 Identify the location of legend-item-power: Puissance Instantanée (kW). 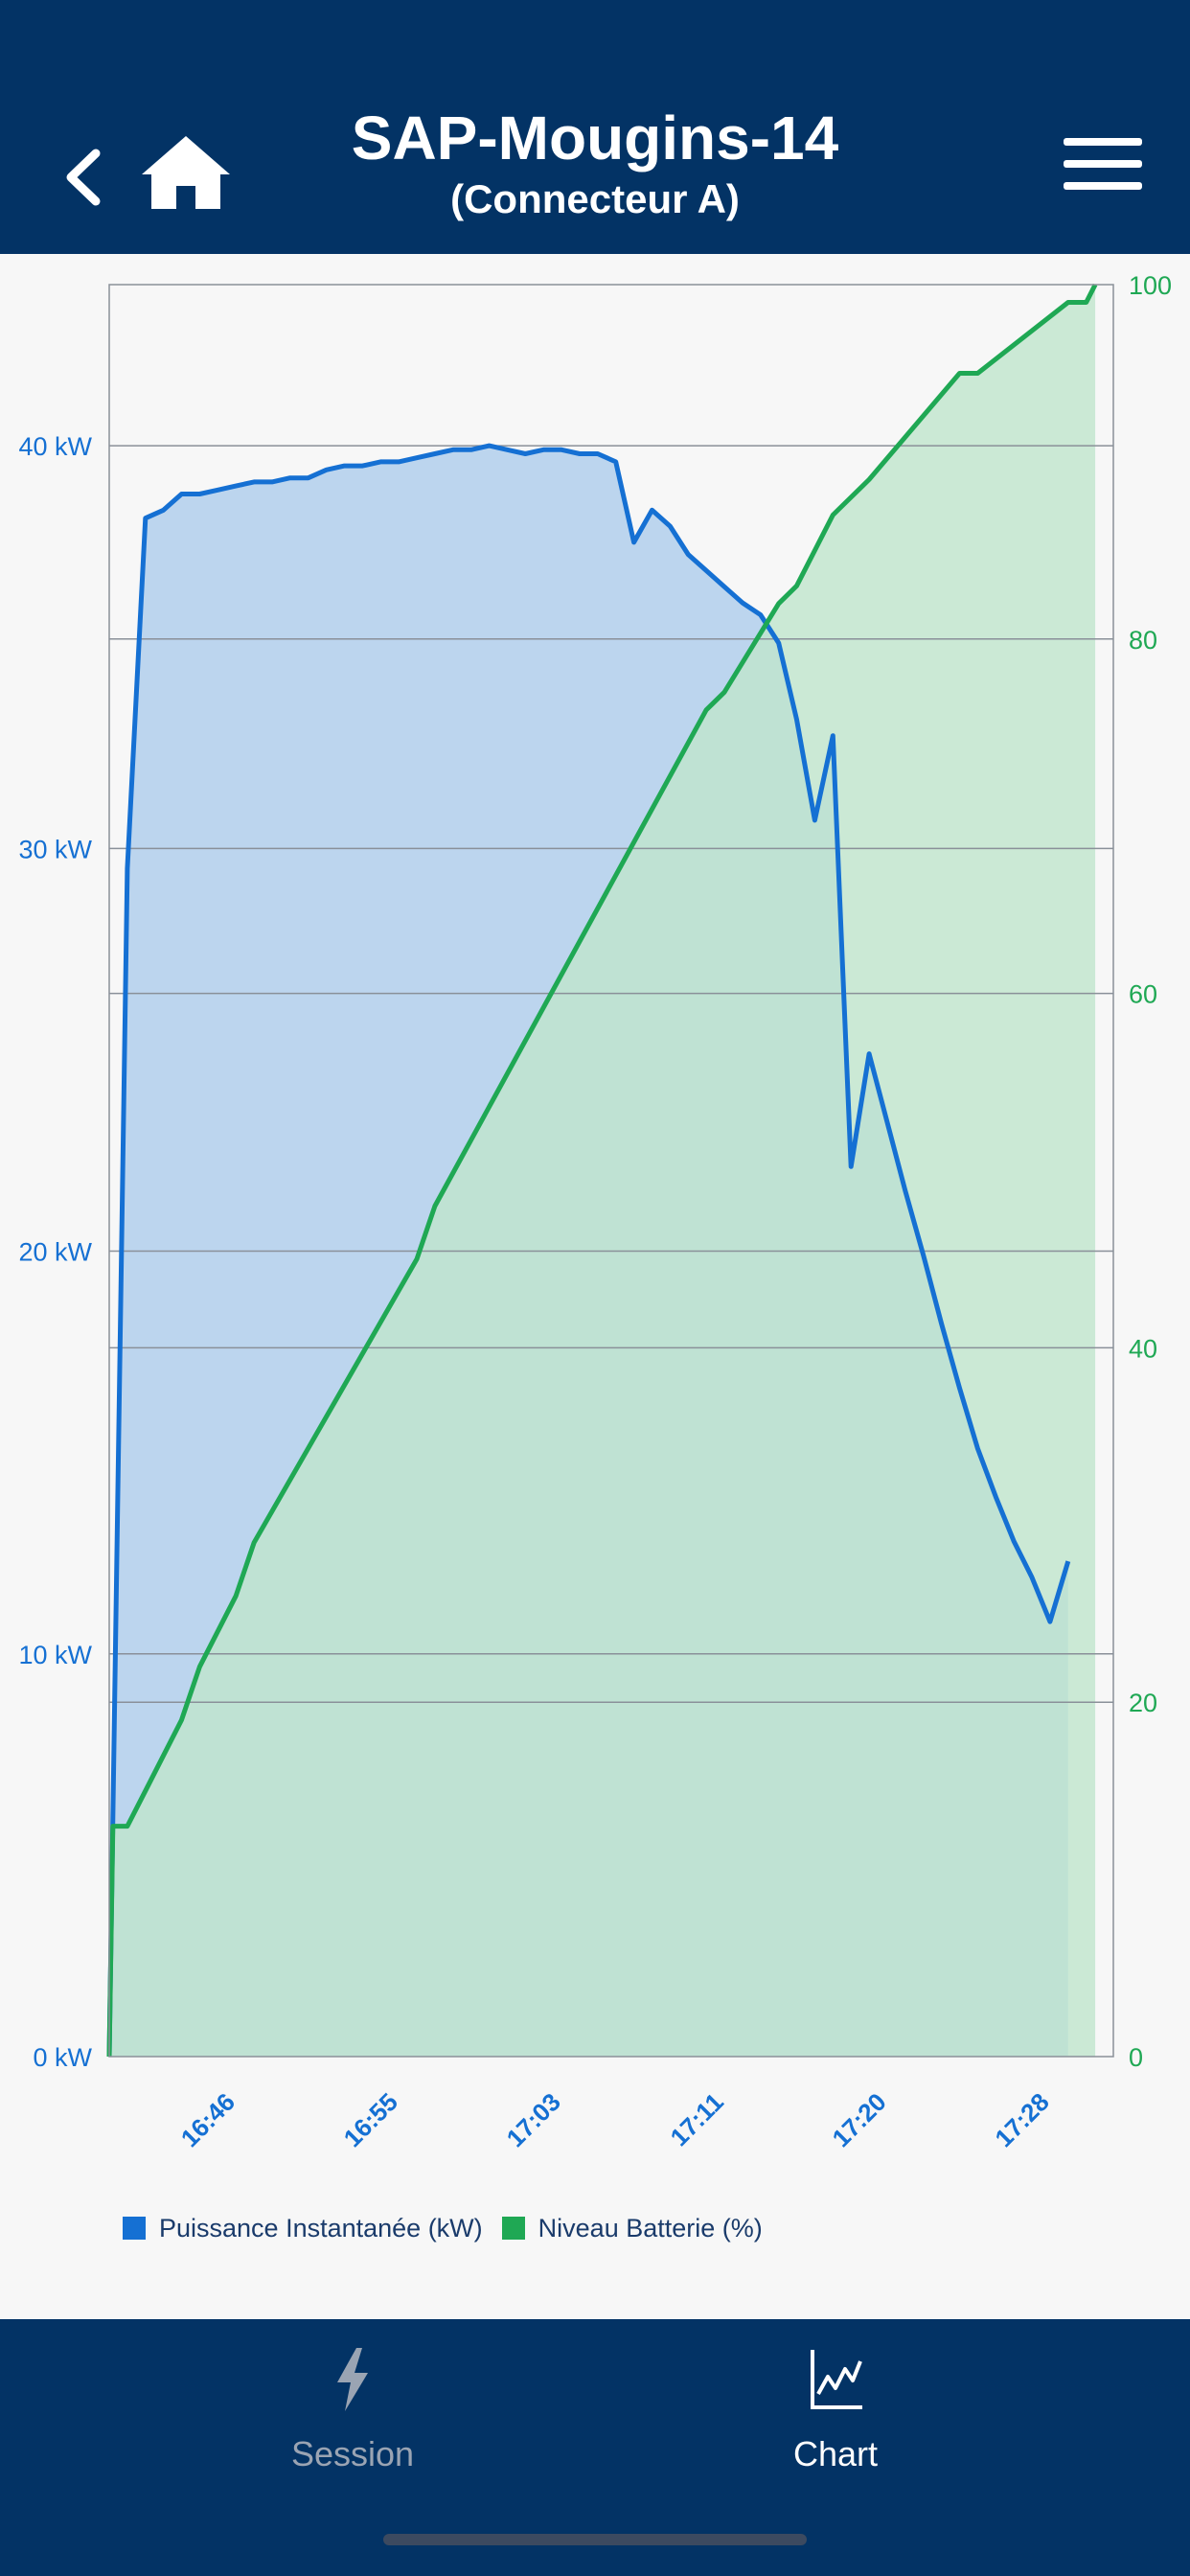
(303, 2228).